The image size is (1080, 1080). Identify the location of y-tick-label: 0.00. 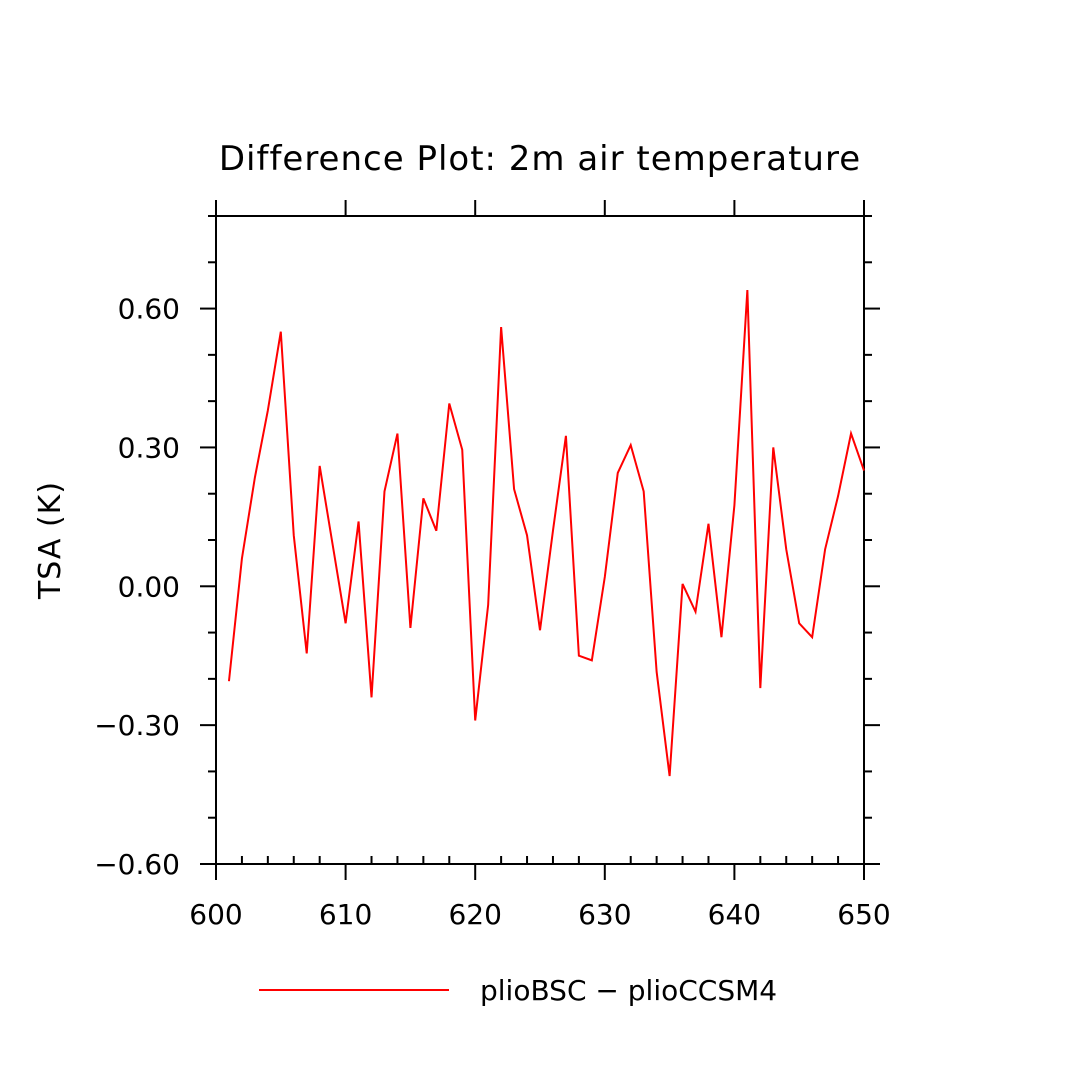
(149, 586).